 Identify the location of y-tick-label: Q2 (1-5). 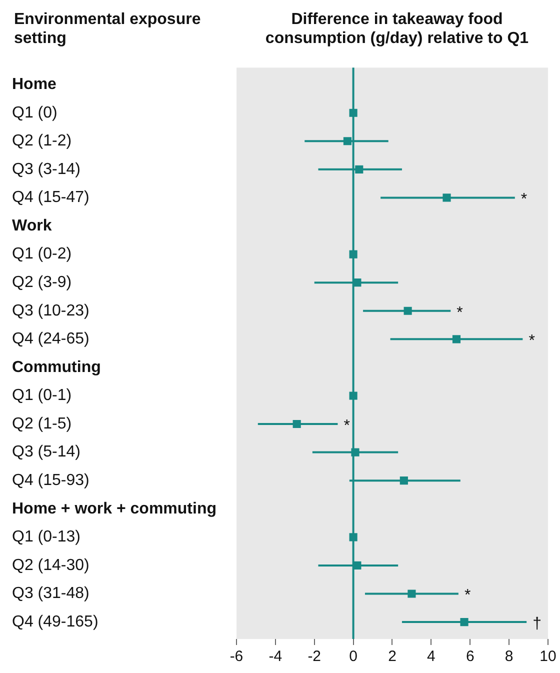
(42, 423).